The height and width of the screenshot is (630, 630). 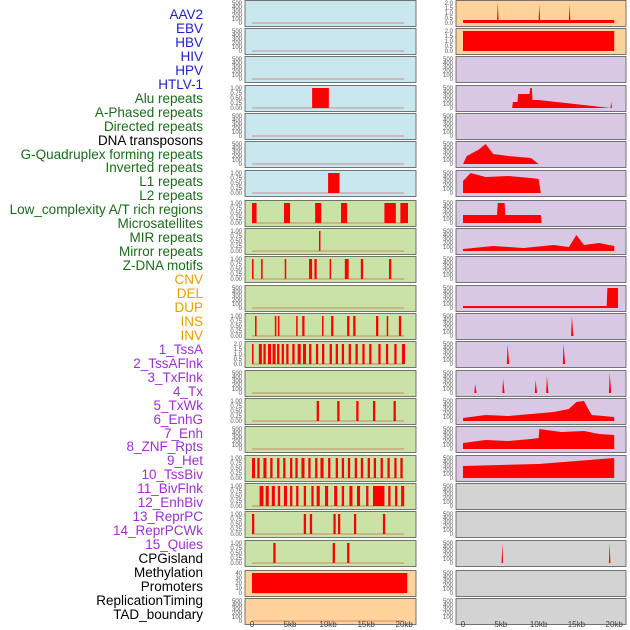 What do you see at coordinates (236, 327) in the screenshot?
I see `y-tick-label: 0.50` at bounding box center [236, 327].